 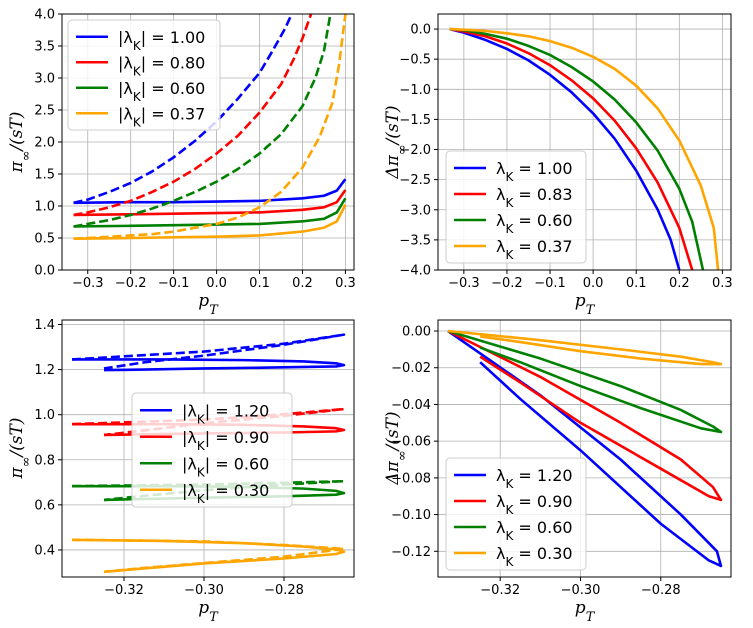 I want to click on y-tick-label: 1.5, so click(x=44, y=175).